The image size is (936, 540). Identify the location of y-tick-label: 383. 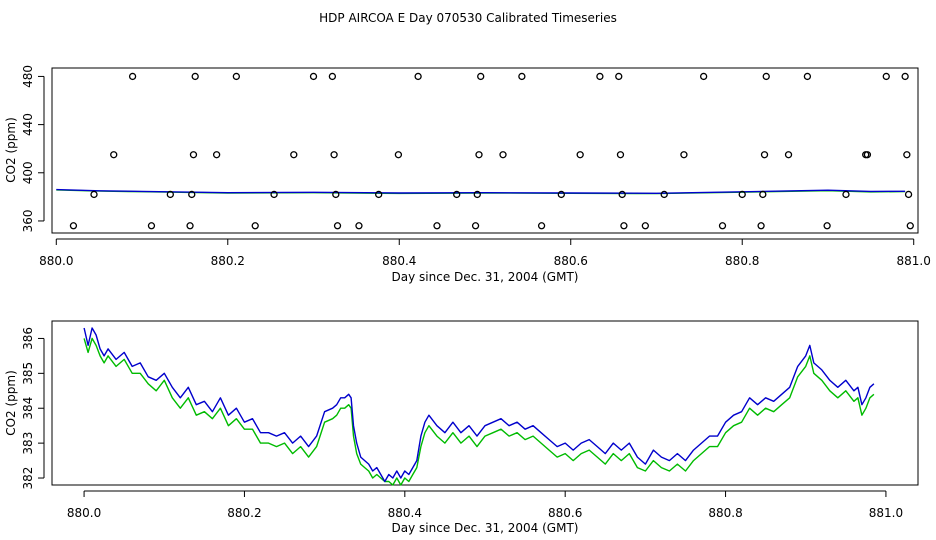
(28, 443).